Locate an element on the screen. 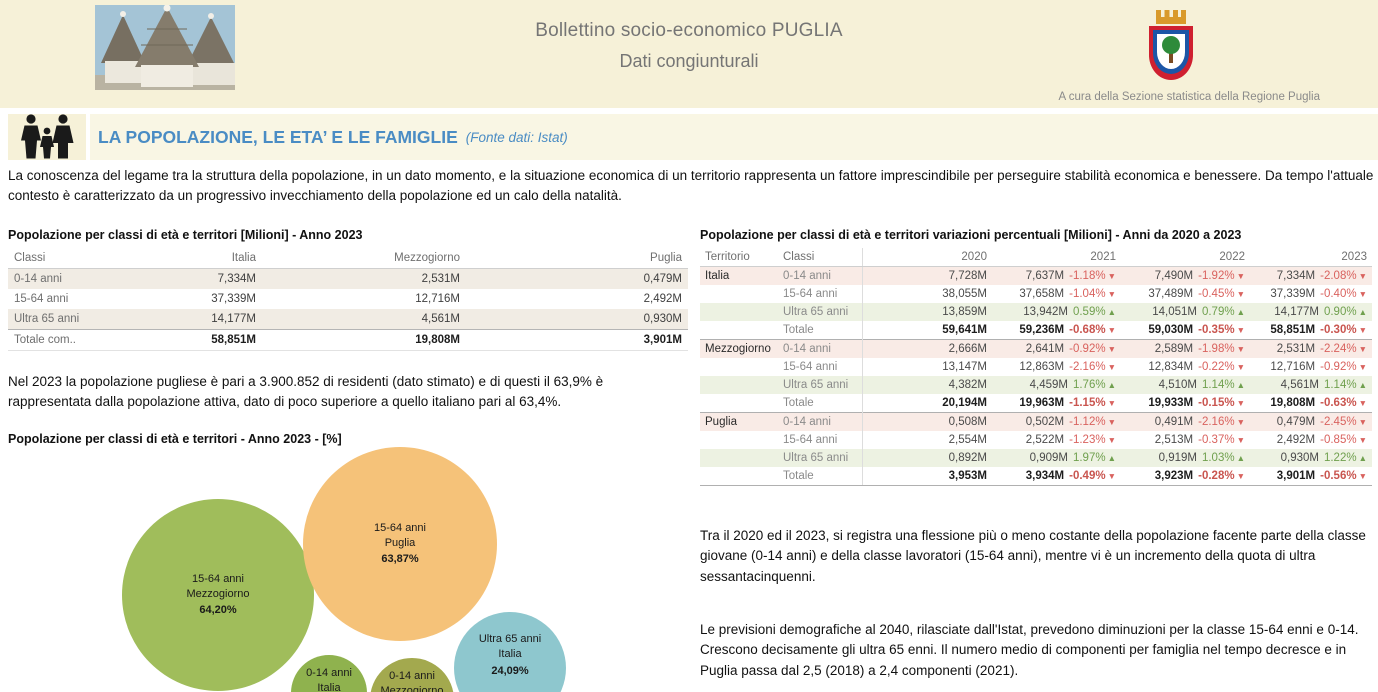  value-change-cell: 0,930M 1.22% ▲ is located at coordinates (1311, 458).